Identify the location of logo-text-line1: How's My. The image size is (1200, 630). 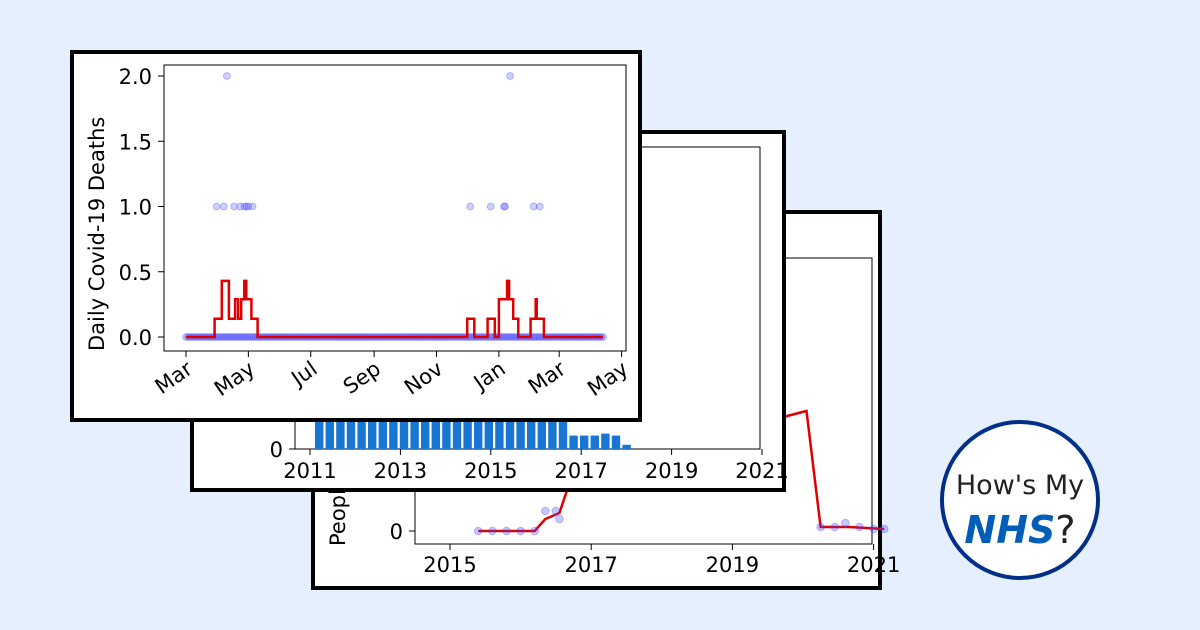
(1020, 485).